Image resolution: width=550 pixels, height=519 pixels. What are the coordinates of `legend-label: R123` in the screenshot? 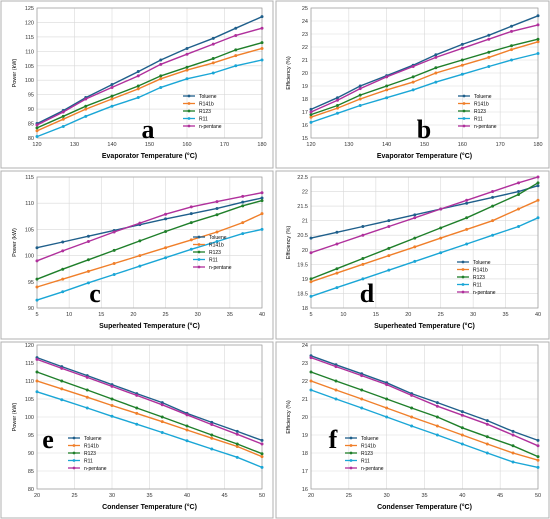 It's located at (205, 112).